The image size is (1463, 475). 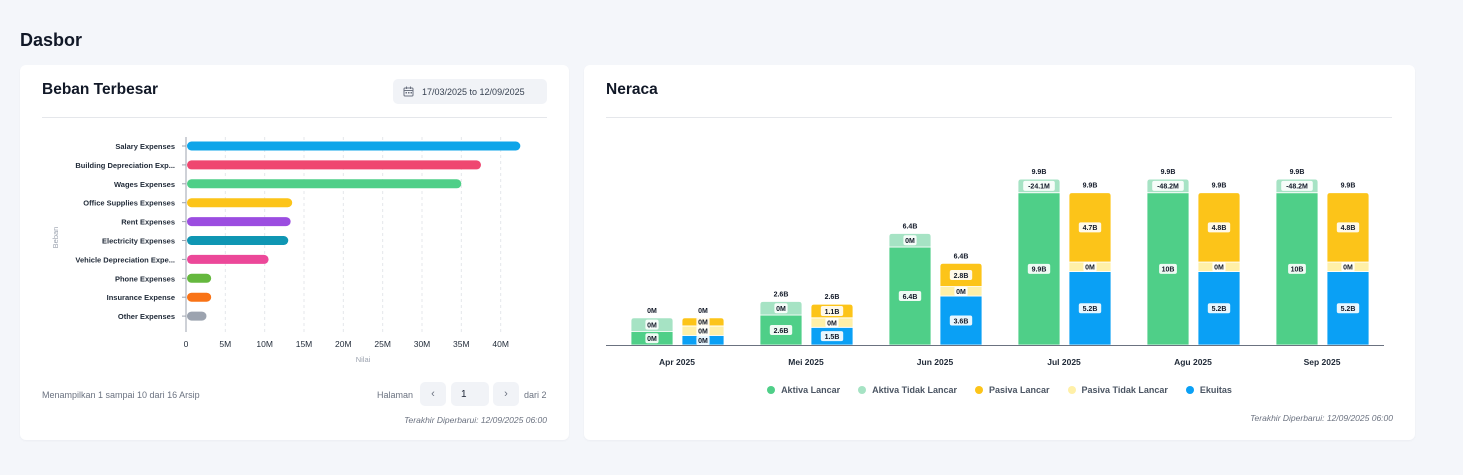 I want to click on beban-last-updated: Terakhir Diperbarui: 12/09/2025 06:00, so click(x=475, y=420).